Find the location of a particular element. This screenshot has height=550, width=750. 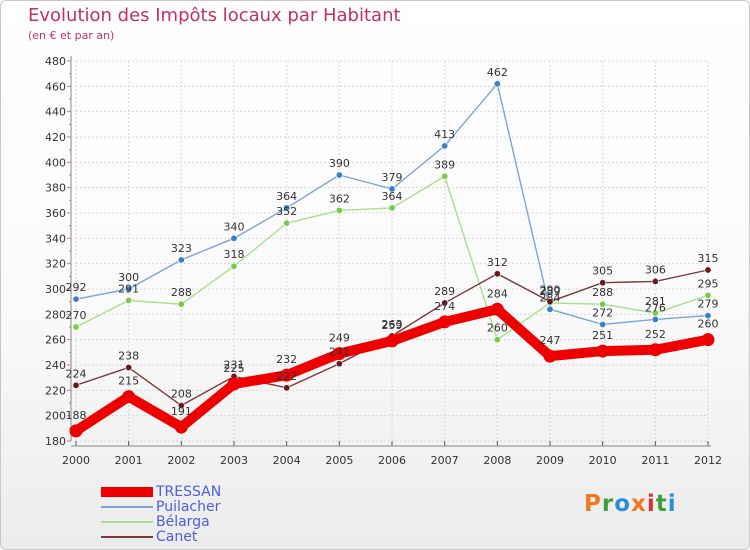

point-belarga-2004 is located at coordinates (287, 223).